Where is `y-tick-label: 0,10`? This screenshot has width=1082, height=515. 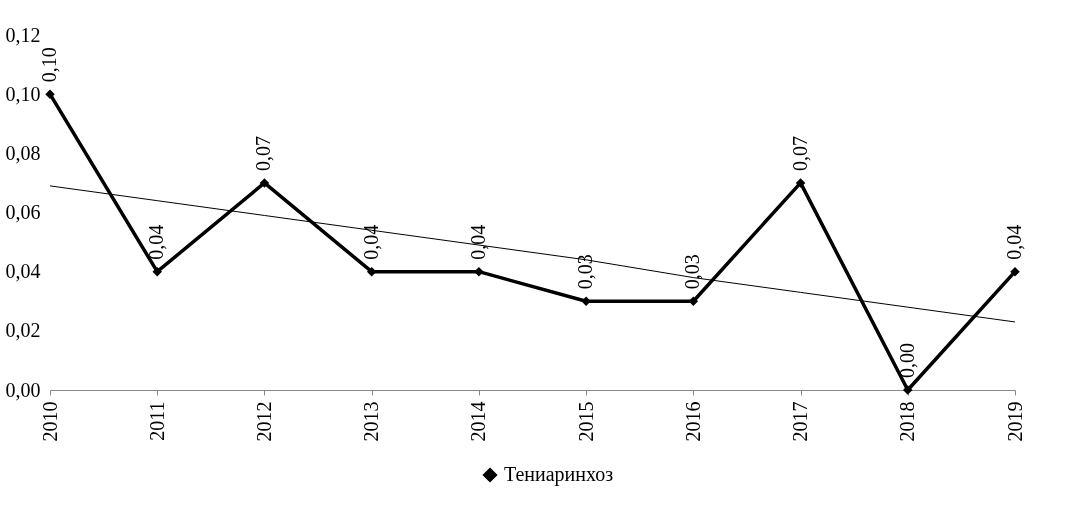
y-tick-label: 0,10 is located at coordinates (23, 93).